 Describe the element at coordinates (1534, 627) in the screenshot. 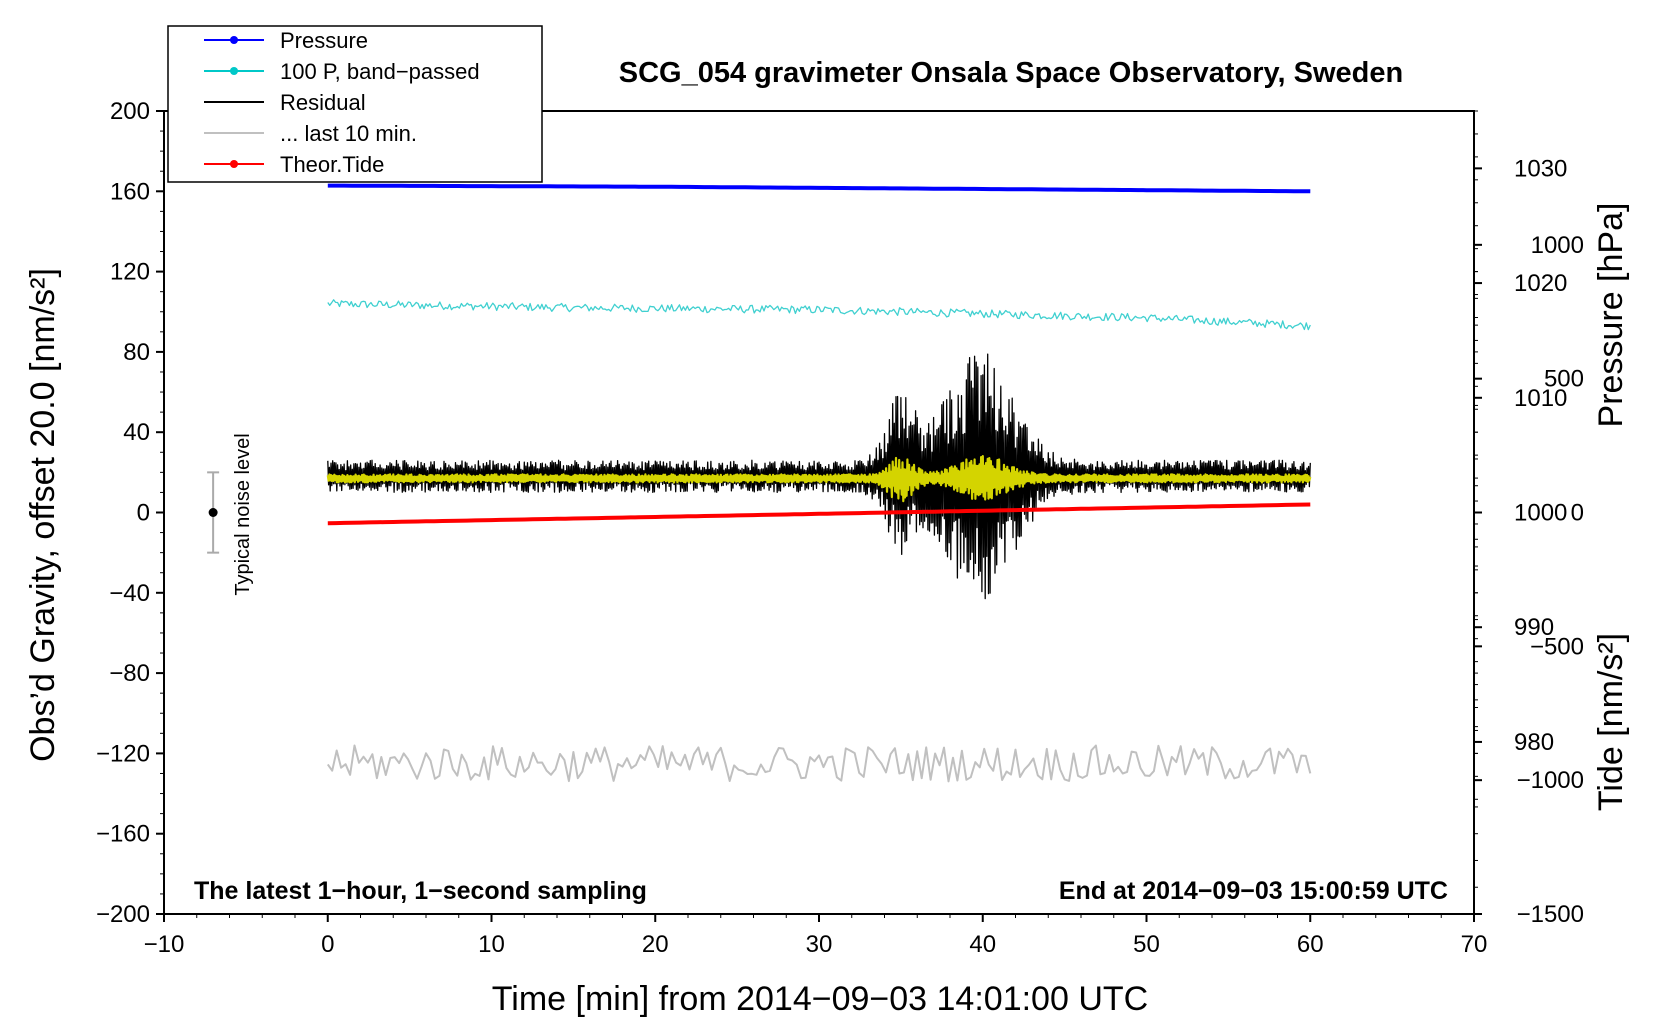

I see `pressure-tick-label: 990` at that location.